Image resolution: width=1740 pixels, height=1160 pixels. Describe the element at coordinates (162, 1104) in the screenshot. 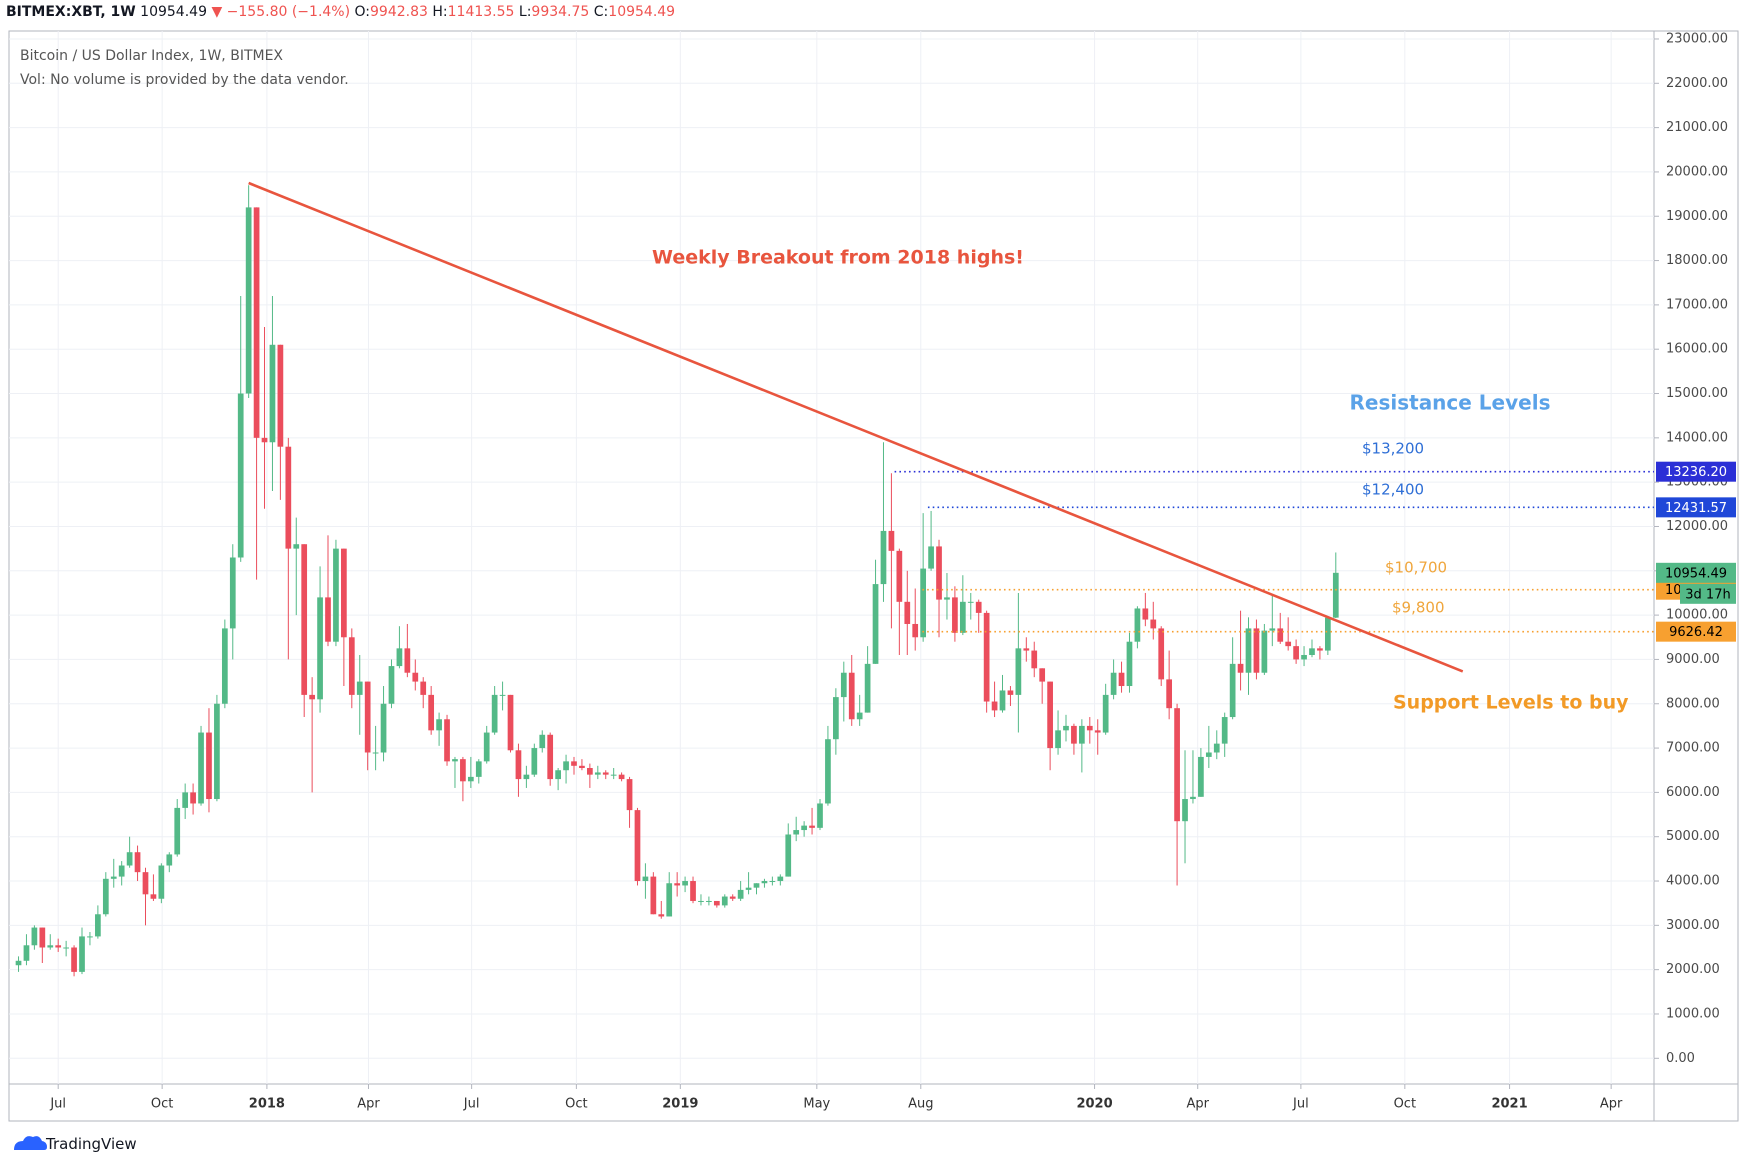

I see `x-tick-label: Oct` at that location.